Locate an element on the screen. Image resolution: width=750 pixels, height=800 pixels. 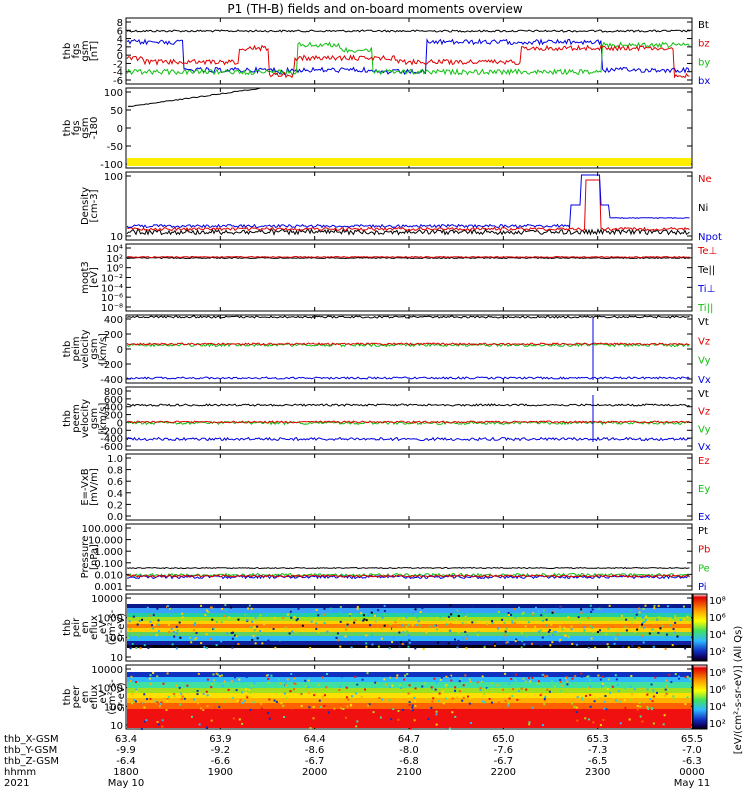
x-tick-label: -7.3 is located at coordinates (598, 750).